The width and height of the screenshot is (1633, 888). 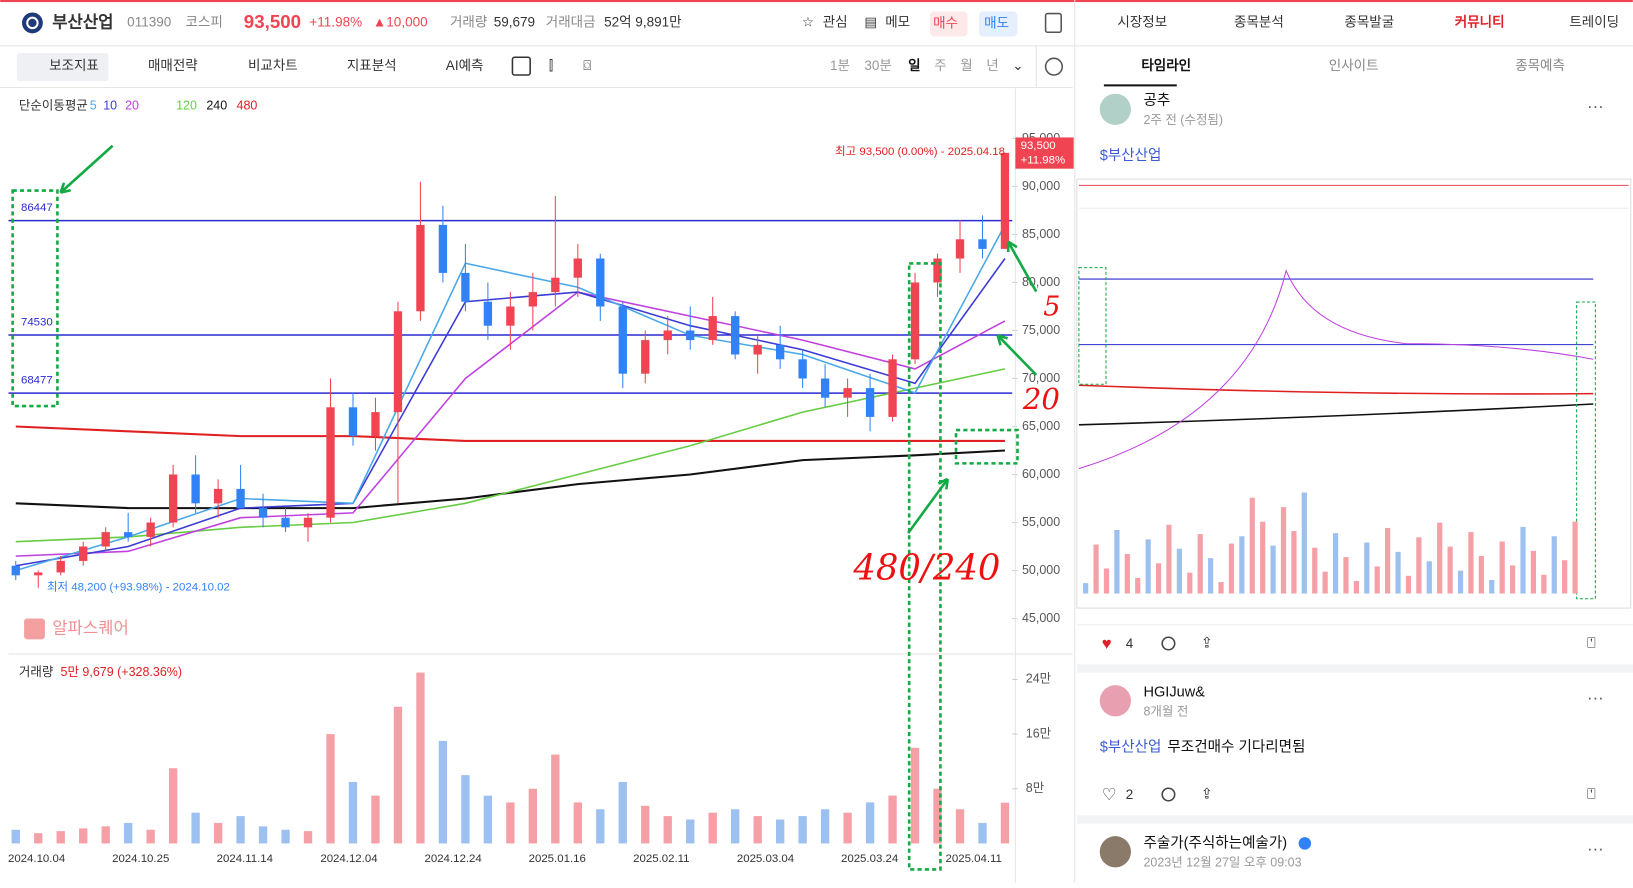 What do you see at coordinates (1259, 21) in the screenshot?
I see `nav-tab: 종목분석` at bounding box center [1259, 21].